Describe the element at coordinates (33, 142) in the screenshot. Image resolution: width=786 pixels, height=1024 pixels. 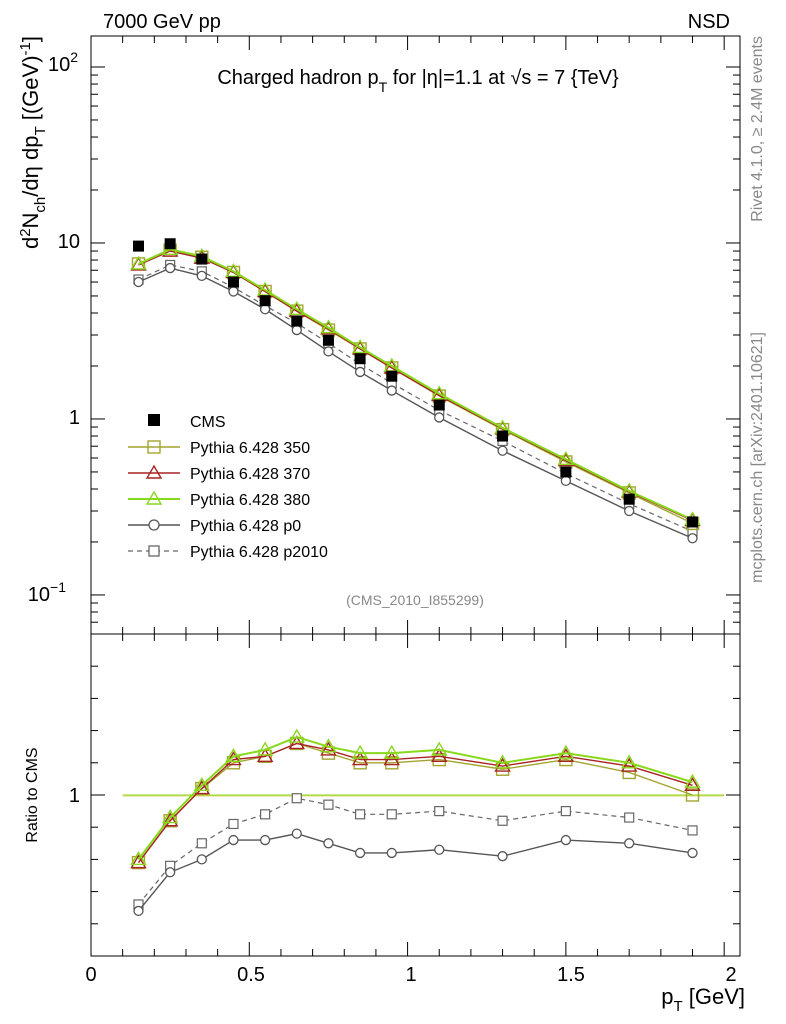
I see `main-ylabel: d2Nch/dη dpT [(GeV)-1]` at that location.